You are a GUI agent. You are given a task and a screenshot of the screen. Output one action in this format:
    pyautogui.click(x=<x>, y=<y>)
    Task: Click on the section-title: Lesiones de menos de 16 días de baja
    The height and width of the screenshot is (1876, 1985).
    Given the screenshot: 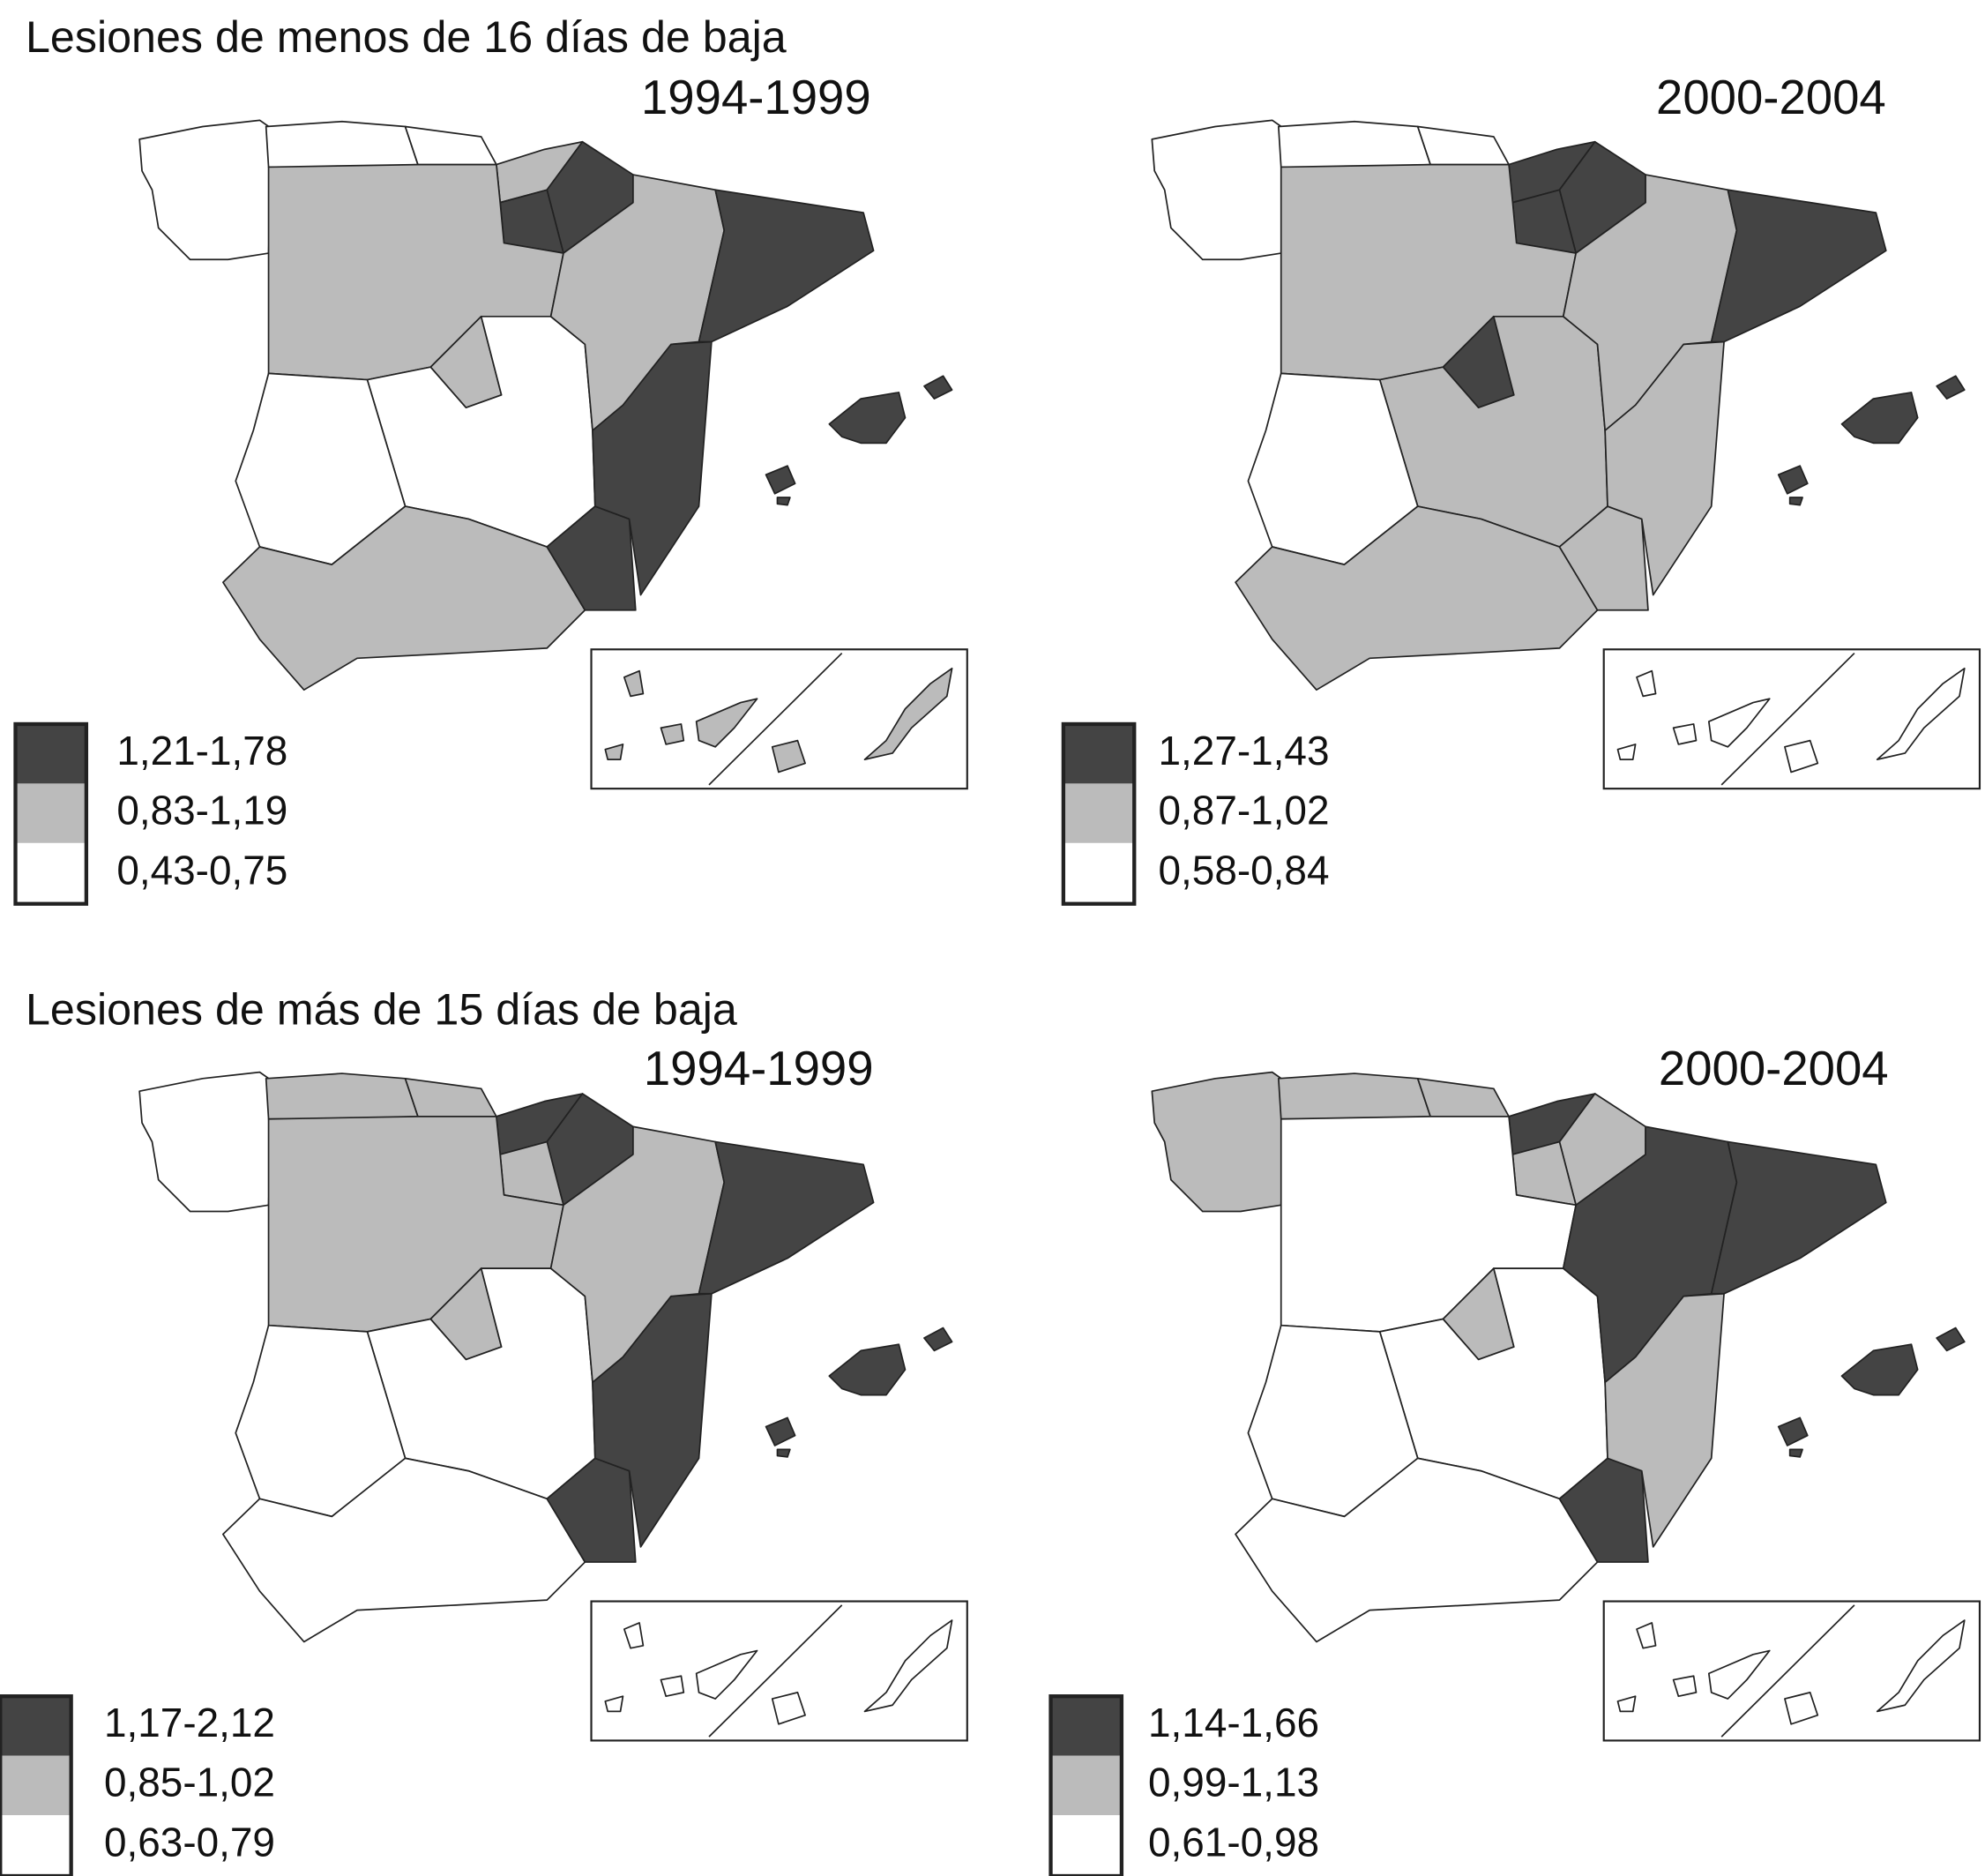 What is the action you would take?
    pyautogui.click(x=406, y=37)
    